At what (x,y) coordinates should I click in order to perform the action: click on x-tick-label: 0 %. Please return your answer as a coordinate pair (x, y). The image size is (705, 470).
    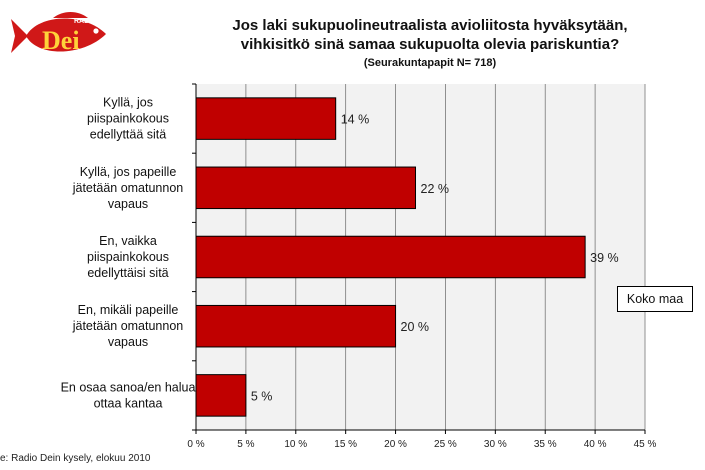
    Looking at the image, I should click on (195, 444).